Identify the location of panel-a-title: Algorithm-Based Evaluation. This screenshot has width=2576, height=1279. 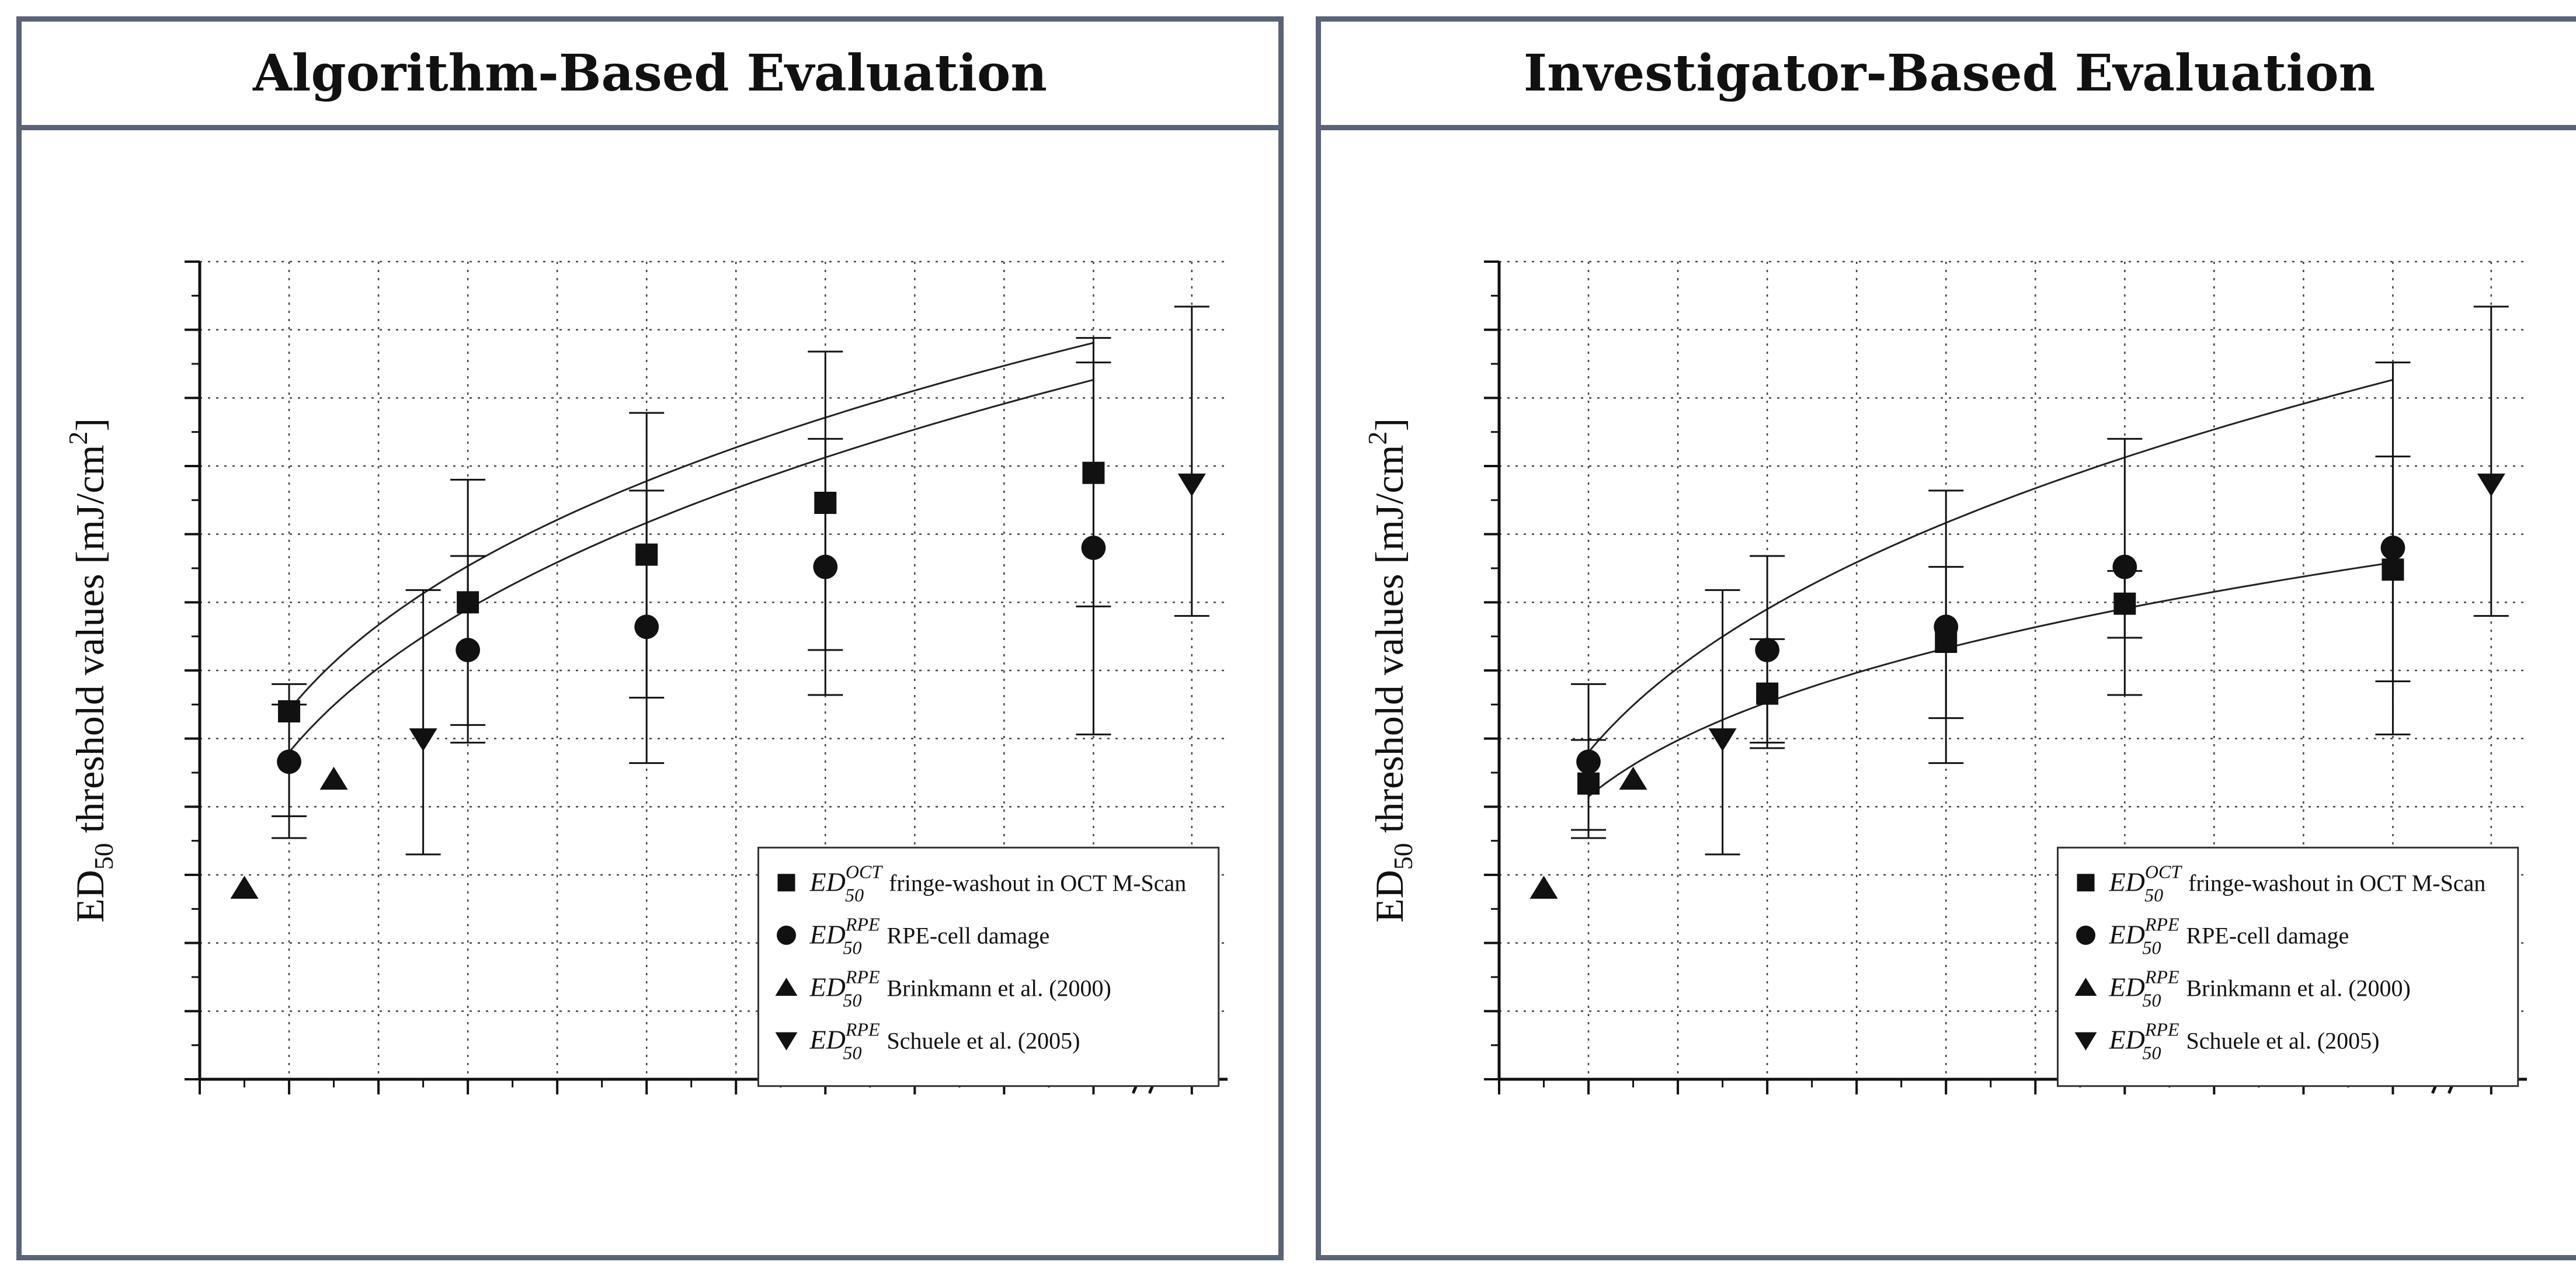
(650, 73).